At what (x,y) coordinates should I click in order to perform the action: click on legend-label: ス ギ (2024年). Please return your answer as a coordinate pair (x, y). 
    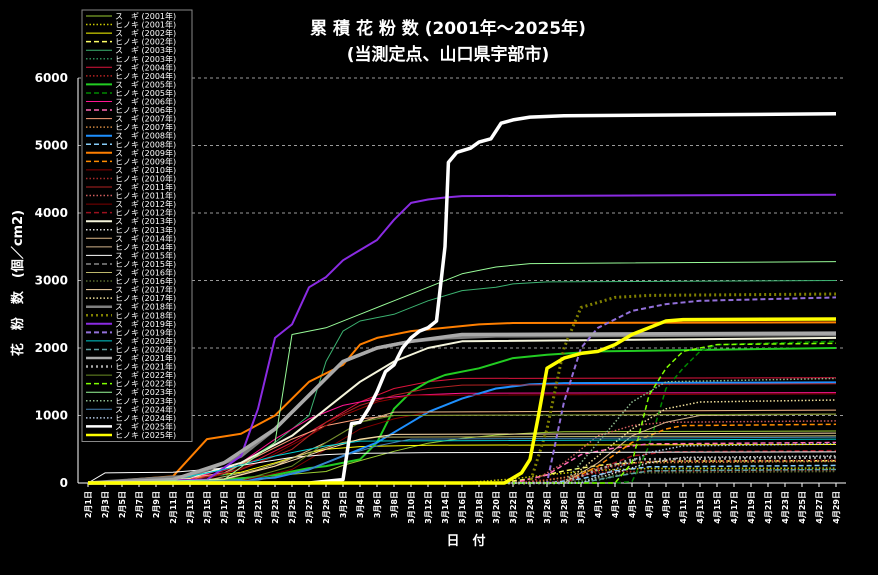
    Looking at the image, I should click on (145, 409).